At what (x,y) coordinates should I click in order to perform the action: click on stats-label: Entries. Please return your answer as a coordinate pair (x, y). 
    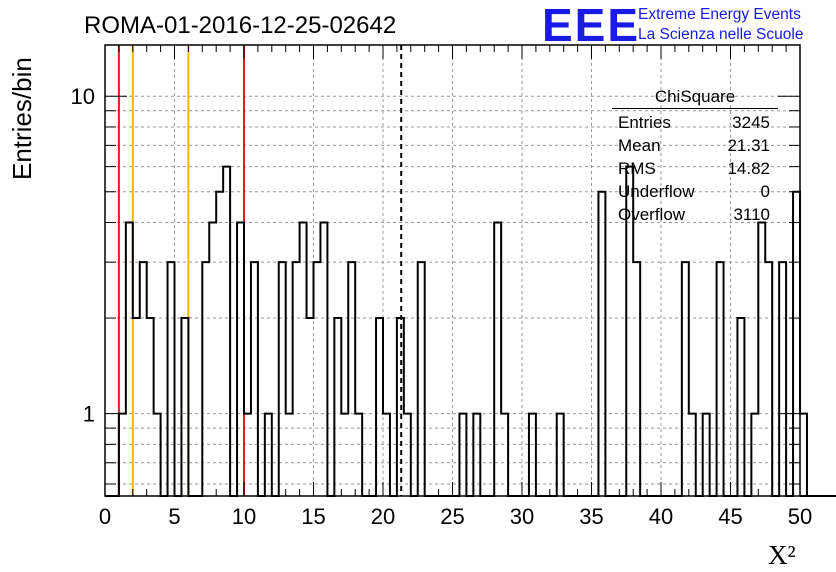
    Looking at the image, I should click on (644, 122).